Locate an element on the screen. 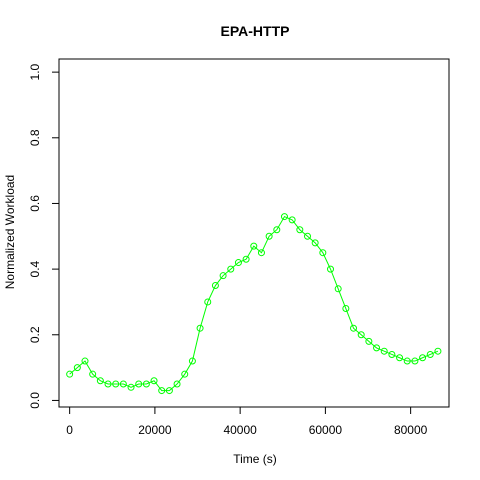 Image resolution: width=480 pixels, height=480 pixels. x-tick-label: 60000 is located at coordinates (326, 430).